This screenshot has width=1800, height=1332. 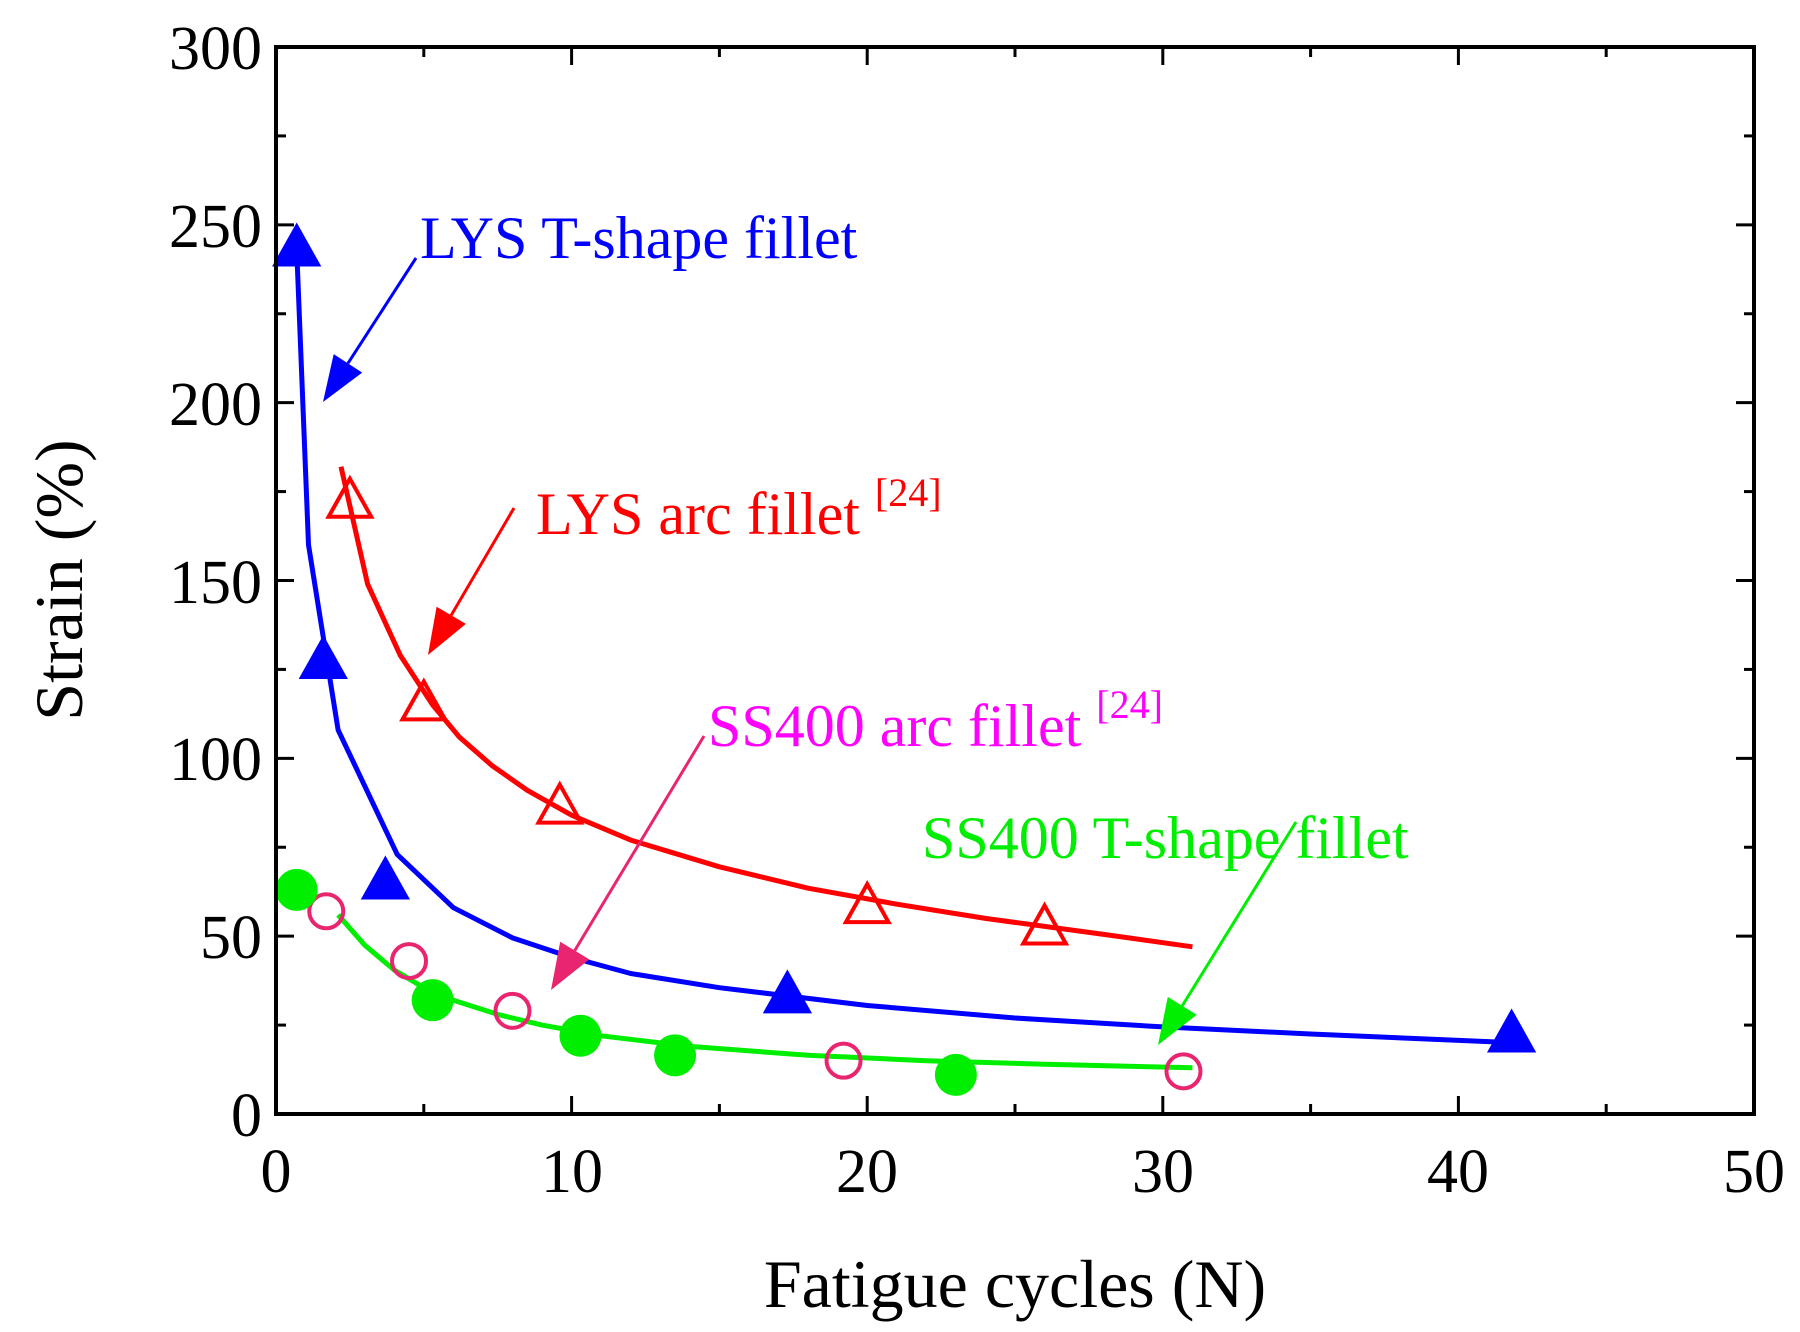 What do you see at coordinates (1015, 1284) in the screenshot?
I see `x-axis-title: Fatigue cycles (N)` at bounding box center [1015, 1284].